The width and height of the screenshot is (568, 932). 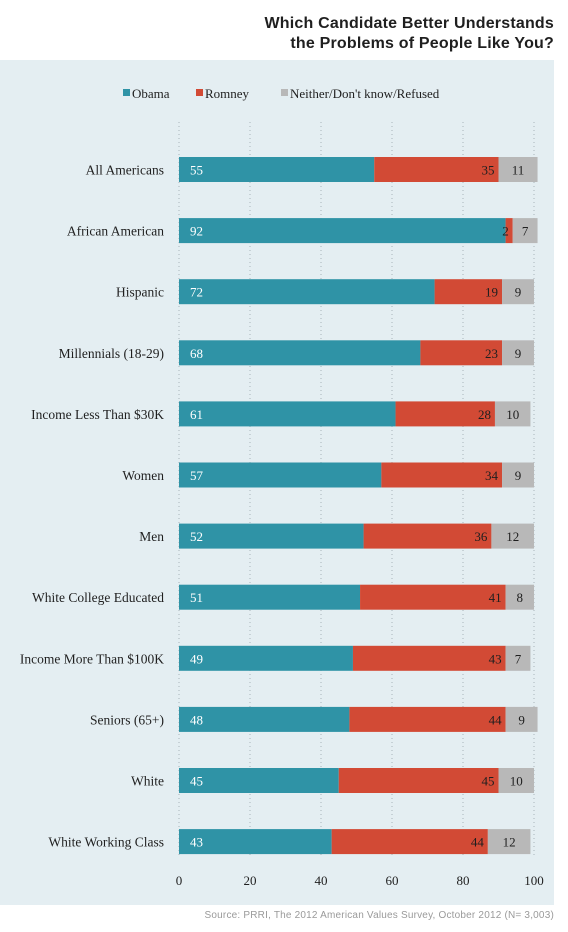 I want to click on data-label-9-1: 44, so click(x=496, y=719).